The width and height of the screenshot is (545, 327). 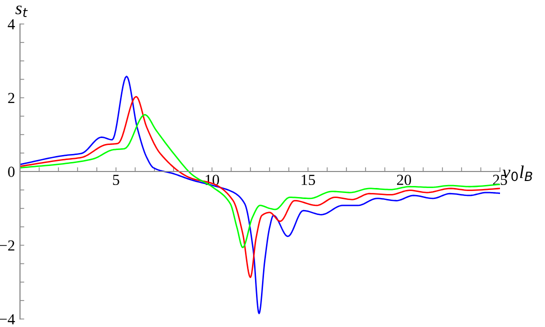 I want to click on x-tick-label: 15, so click(x=309, y=180).